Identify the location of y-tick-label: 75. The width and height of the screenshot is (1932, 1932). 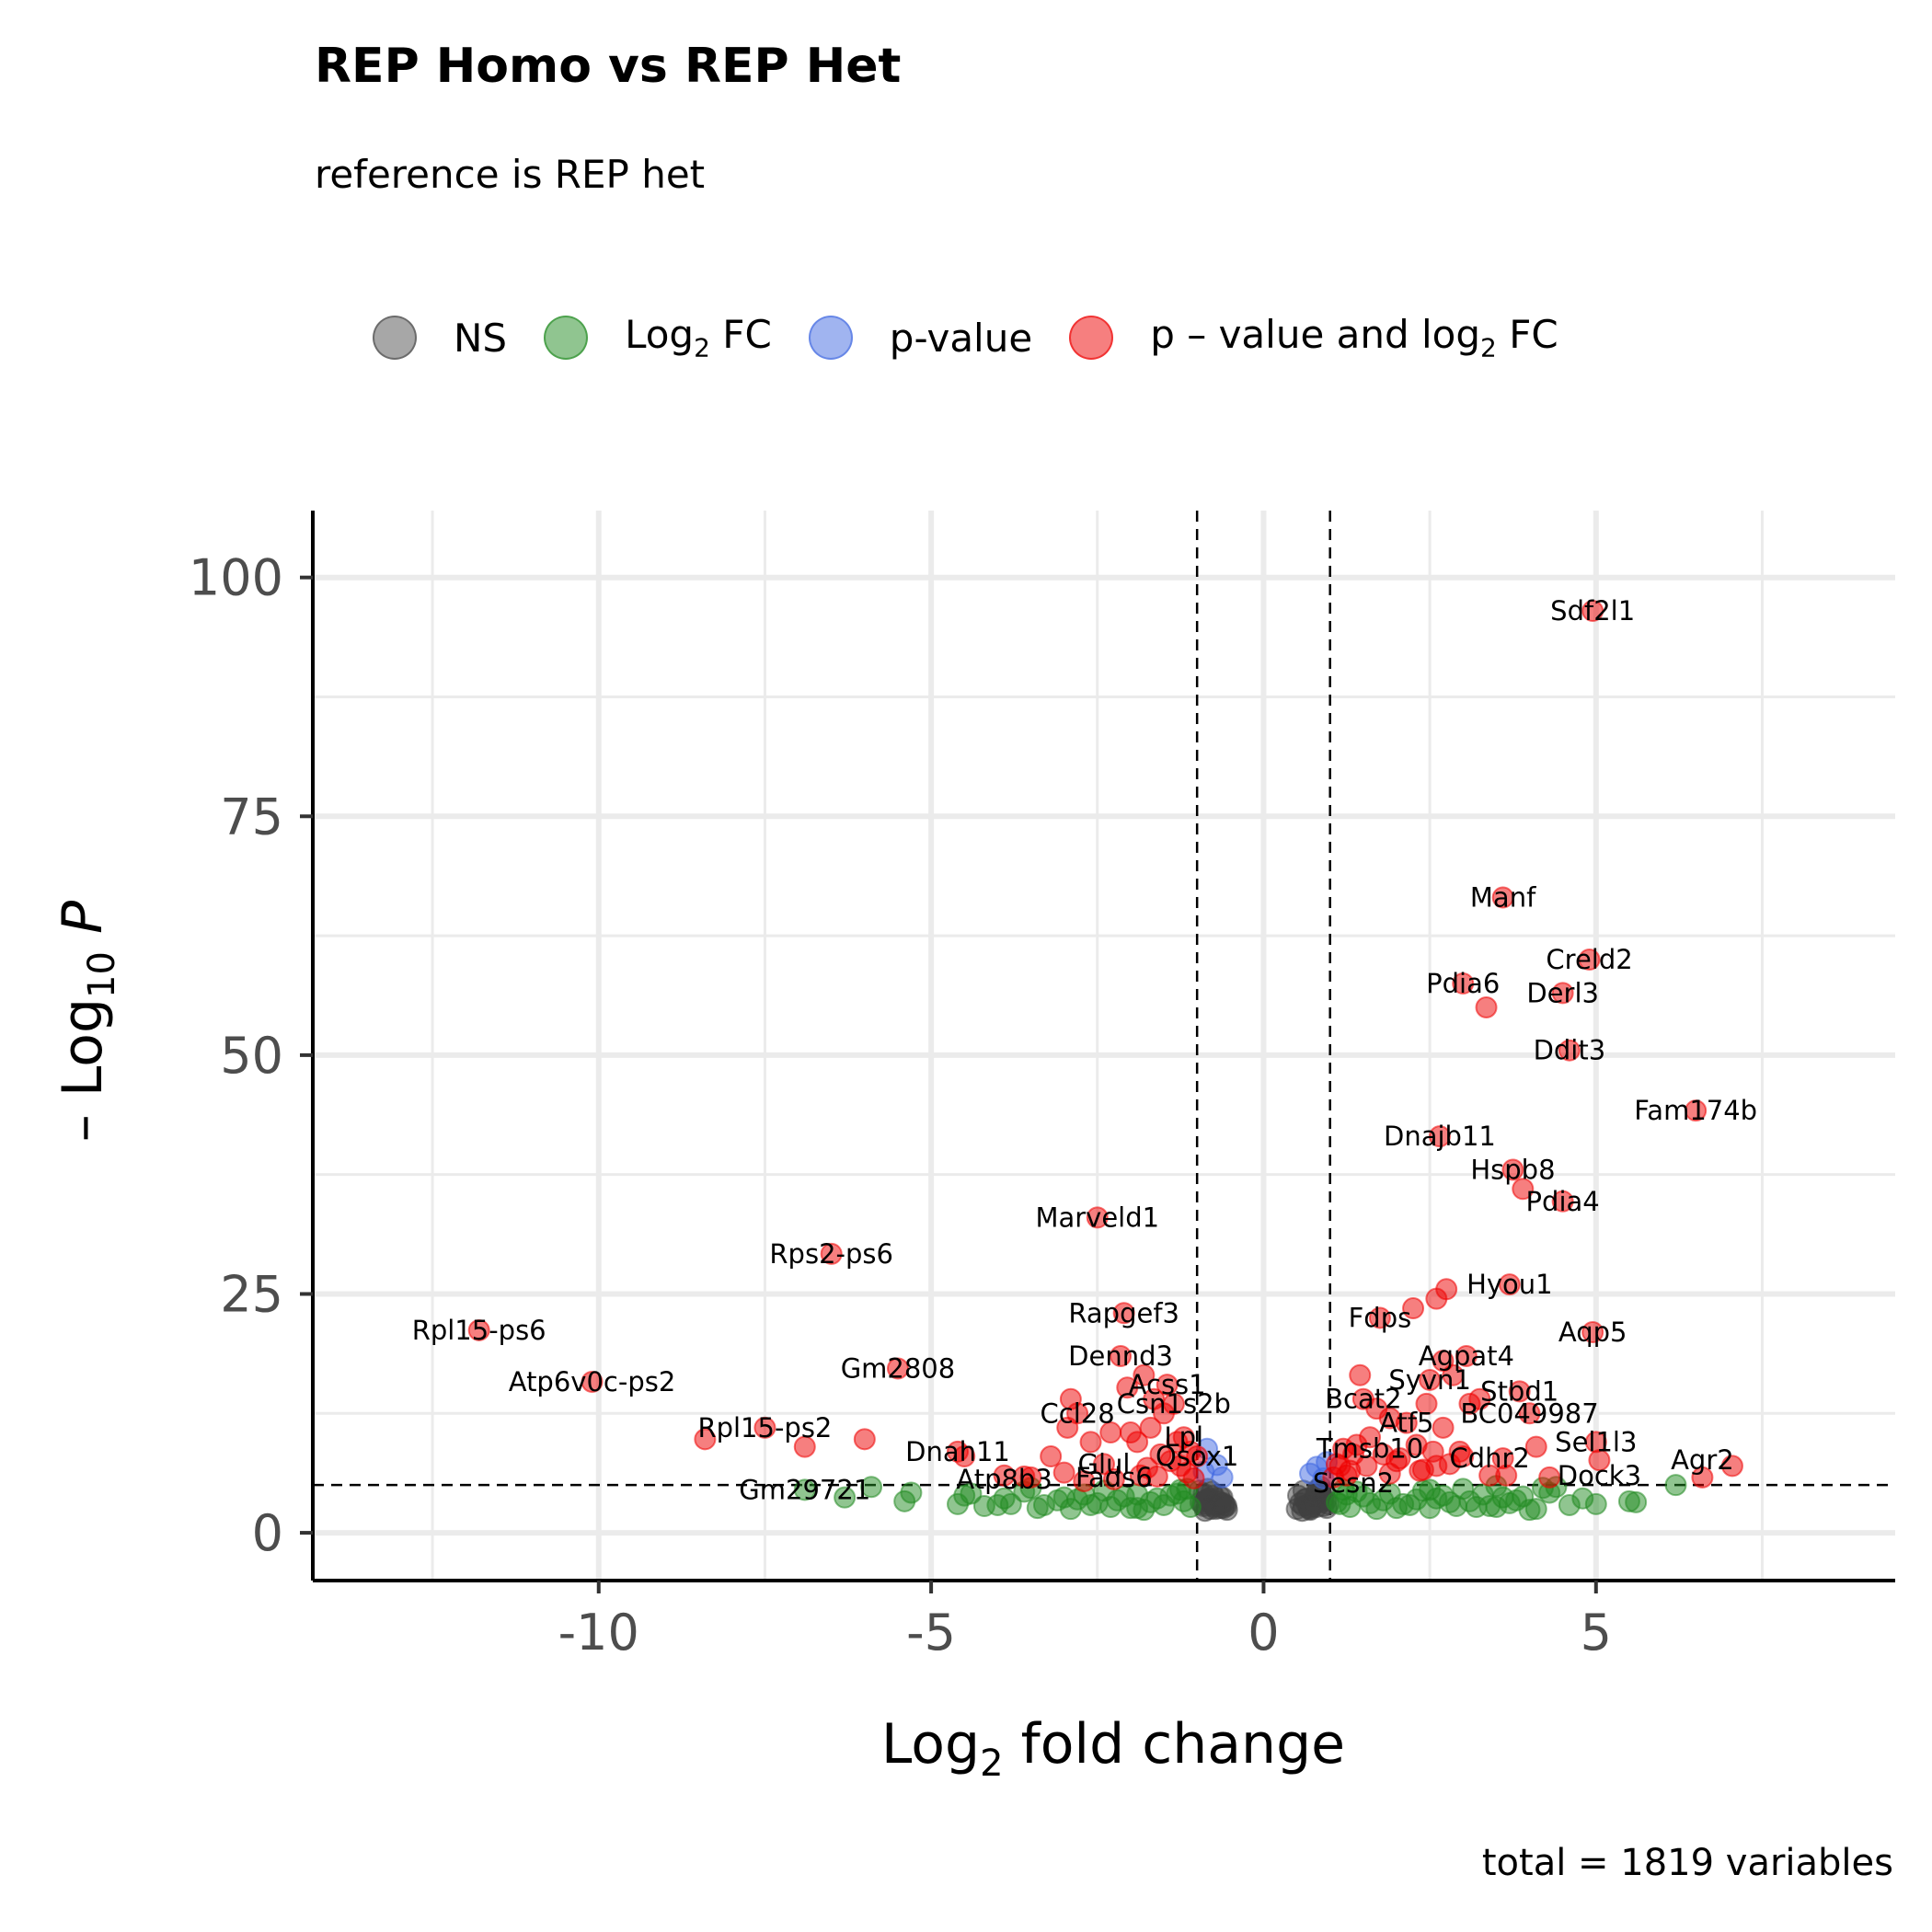
(252, 816).